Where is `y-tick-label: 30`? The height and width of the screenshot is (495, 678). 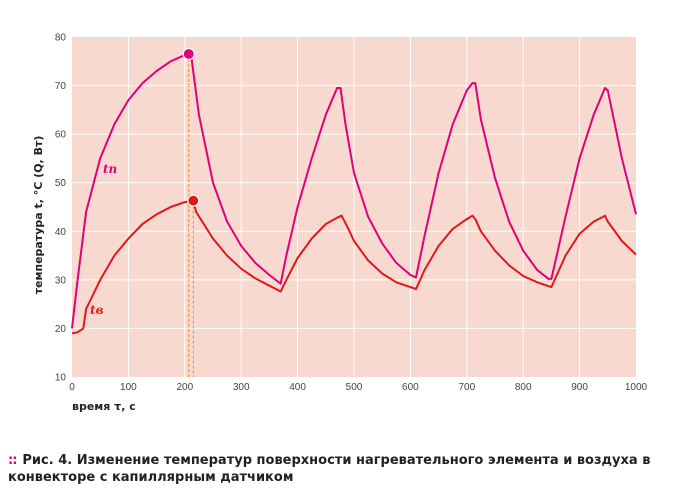
y-tick-label: 30 is located at coordinates (61, 280).